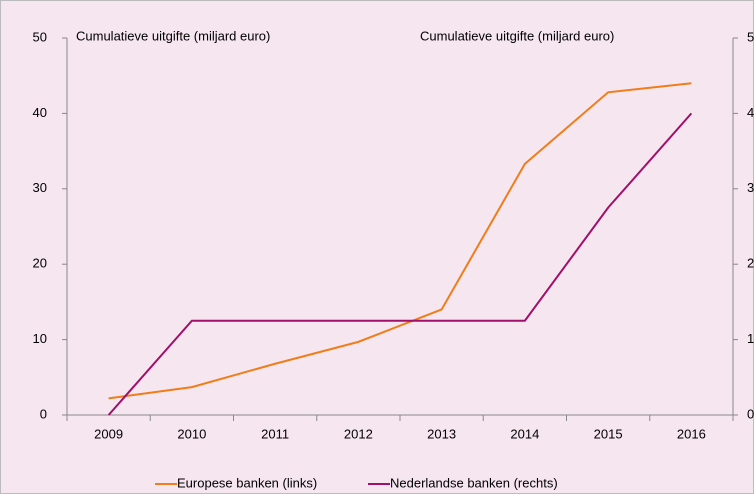 The image size is (754, 494). I want to click on legend-label: Nederlandse banken (rechts), so click(474, 482).